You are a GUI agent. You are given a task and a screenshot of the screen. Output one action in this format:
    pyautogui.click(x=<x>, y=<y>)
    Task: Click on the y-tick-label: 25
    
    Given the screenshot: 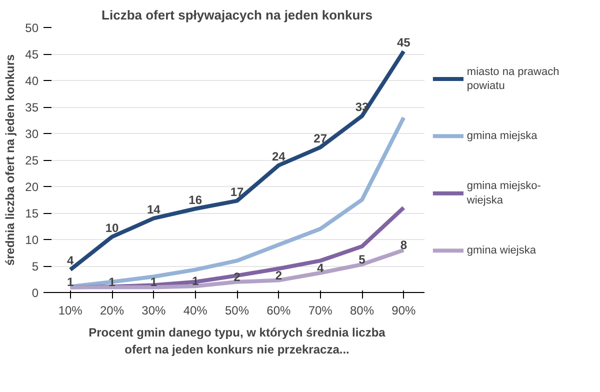 What is the action you would take?
    pyautogui.click(x=32, y=161)
    